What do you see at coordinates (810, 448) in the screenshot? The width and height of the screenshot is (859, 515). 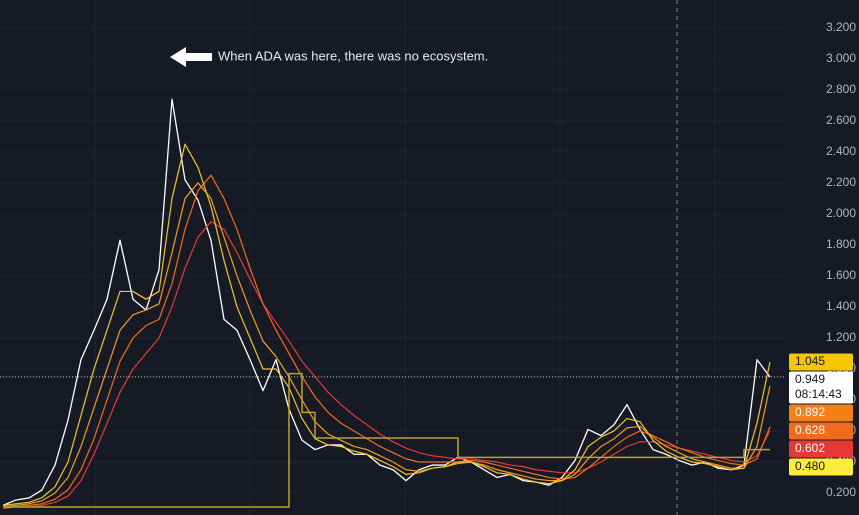 I see `price-label-text: 0.602` at bounding box center [810, 448].